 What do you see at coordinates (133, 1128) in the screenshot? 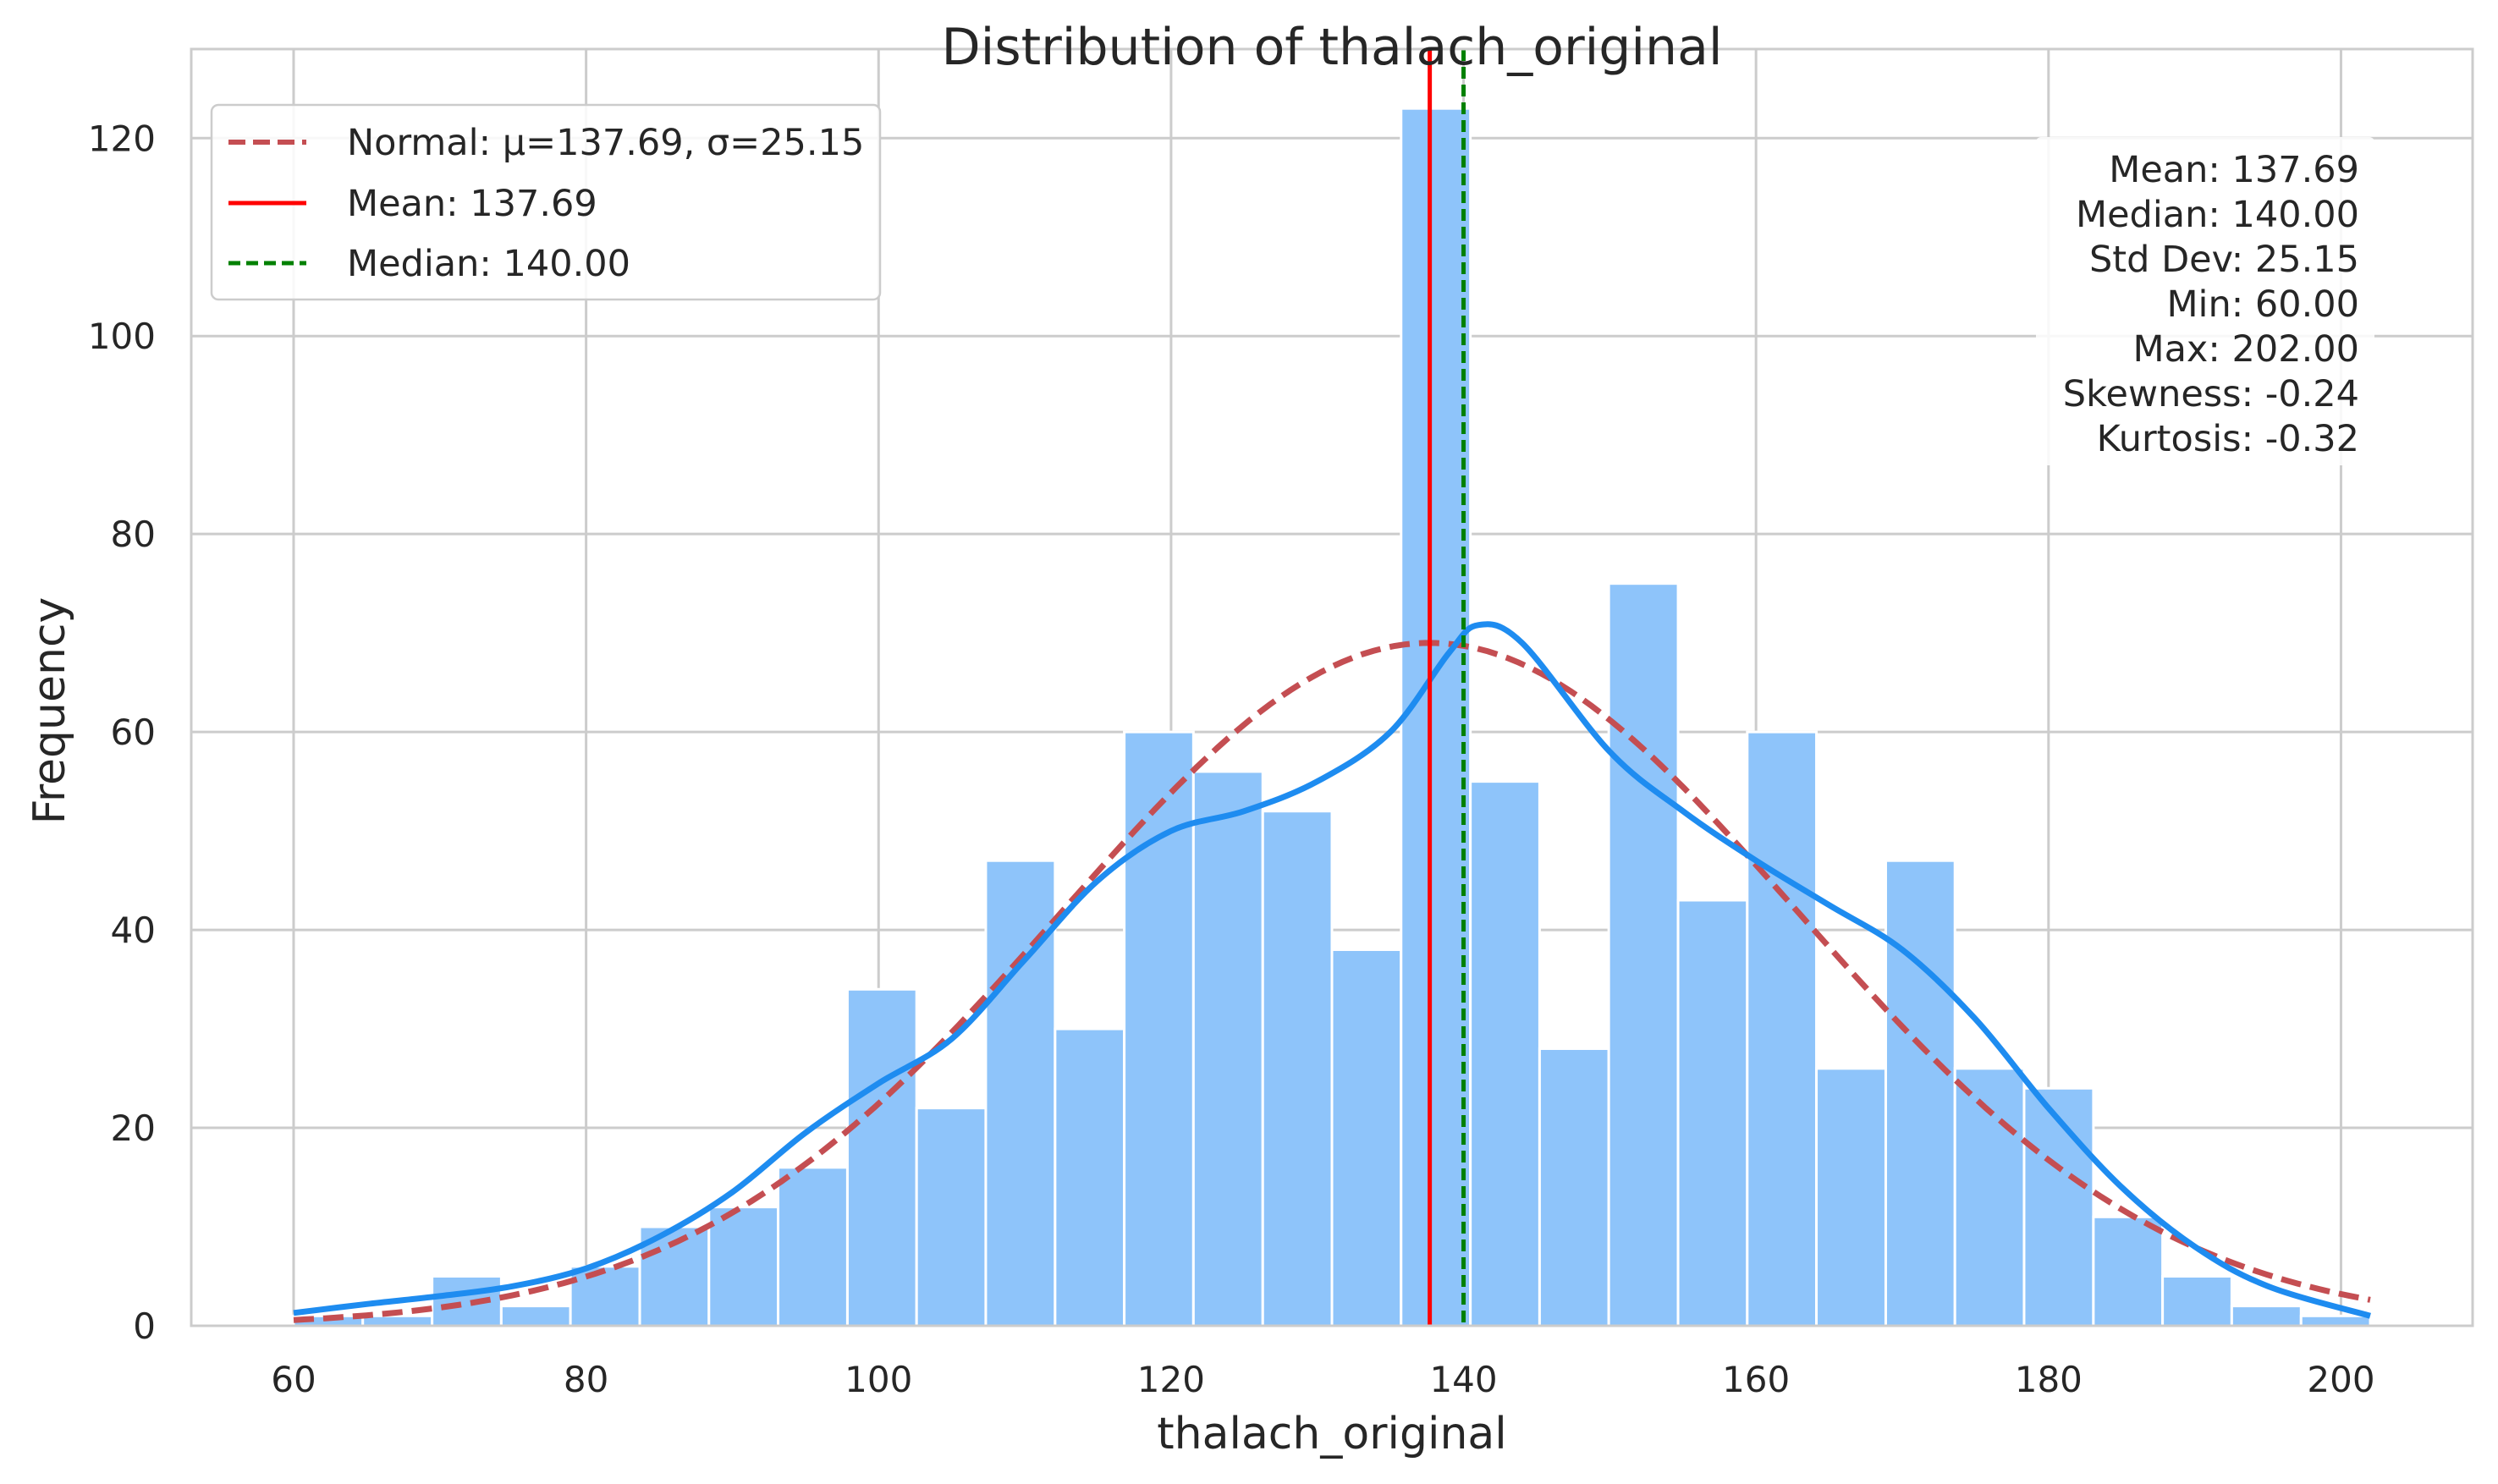
I see `y-tick-label: 20` at bounding box center [133, 1128].